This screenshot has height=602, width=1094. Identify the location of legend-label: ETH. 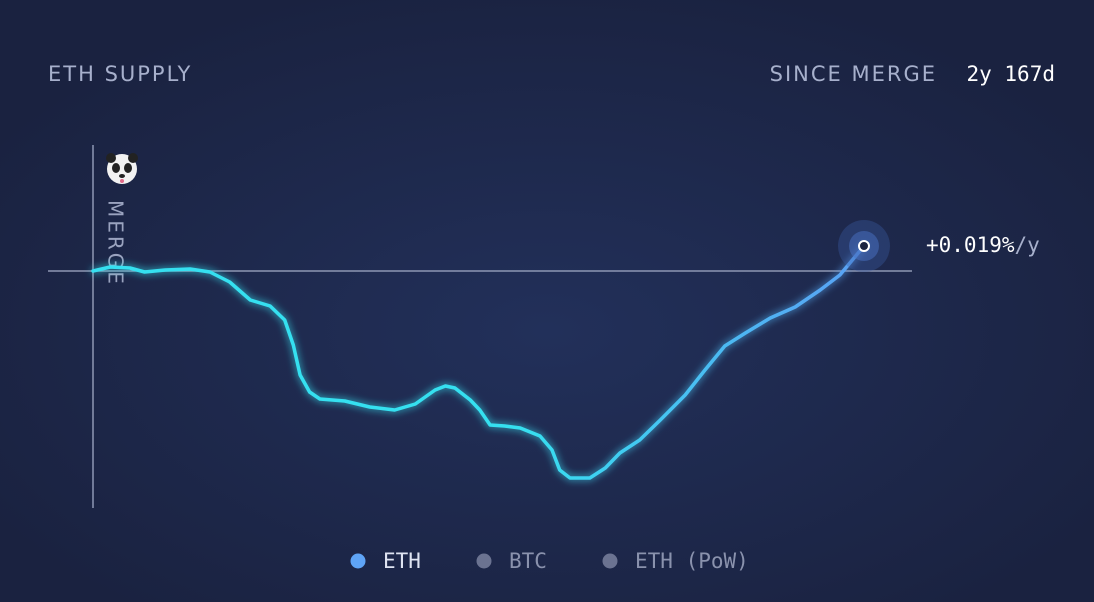
(402, 561).